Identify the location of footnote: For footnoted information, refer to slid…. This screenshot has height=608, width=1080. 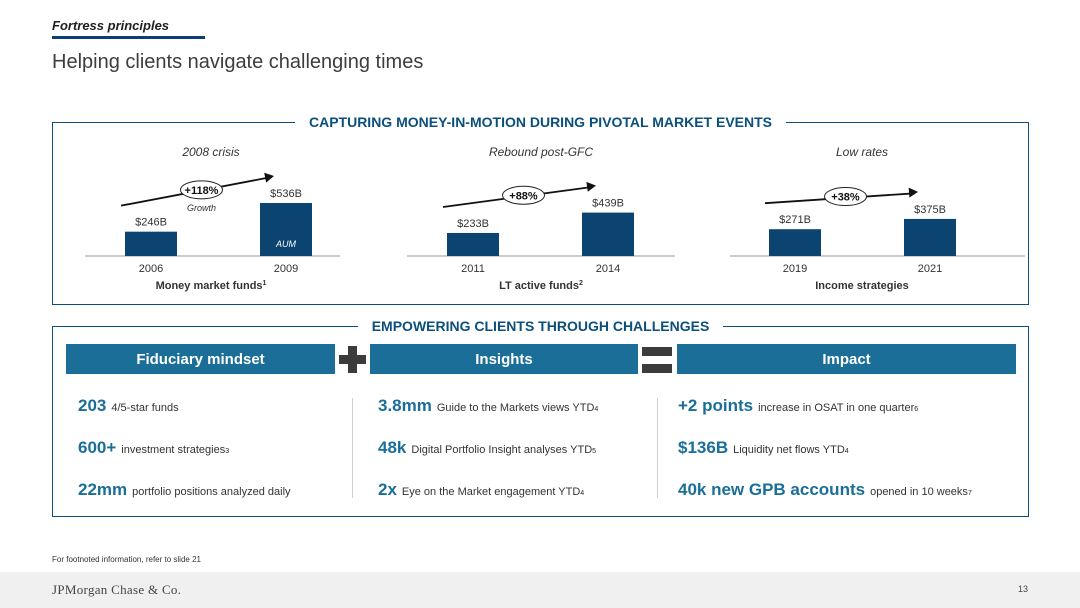
(126, 559).